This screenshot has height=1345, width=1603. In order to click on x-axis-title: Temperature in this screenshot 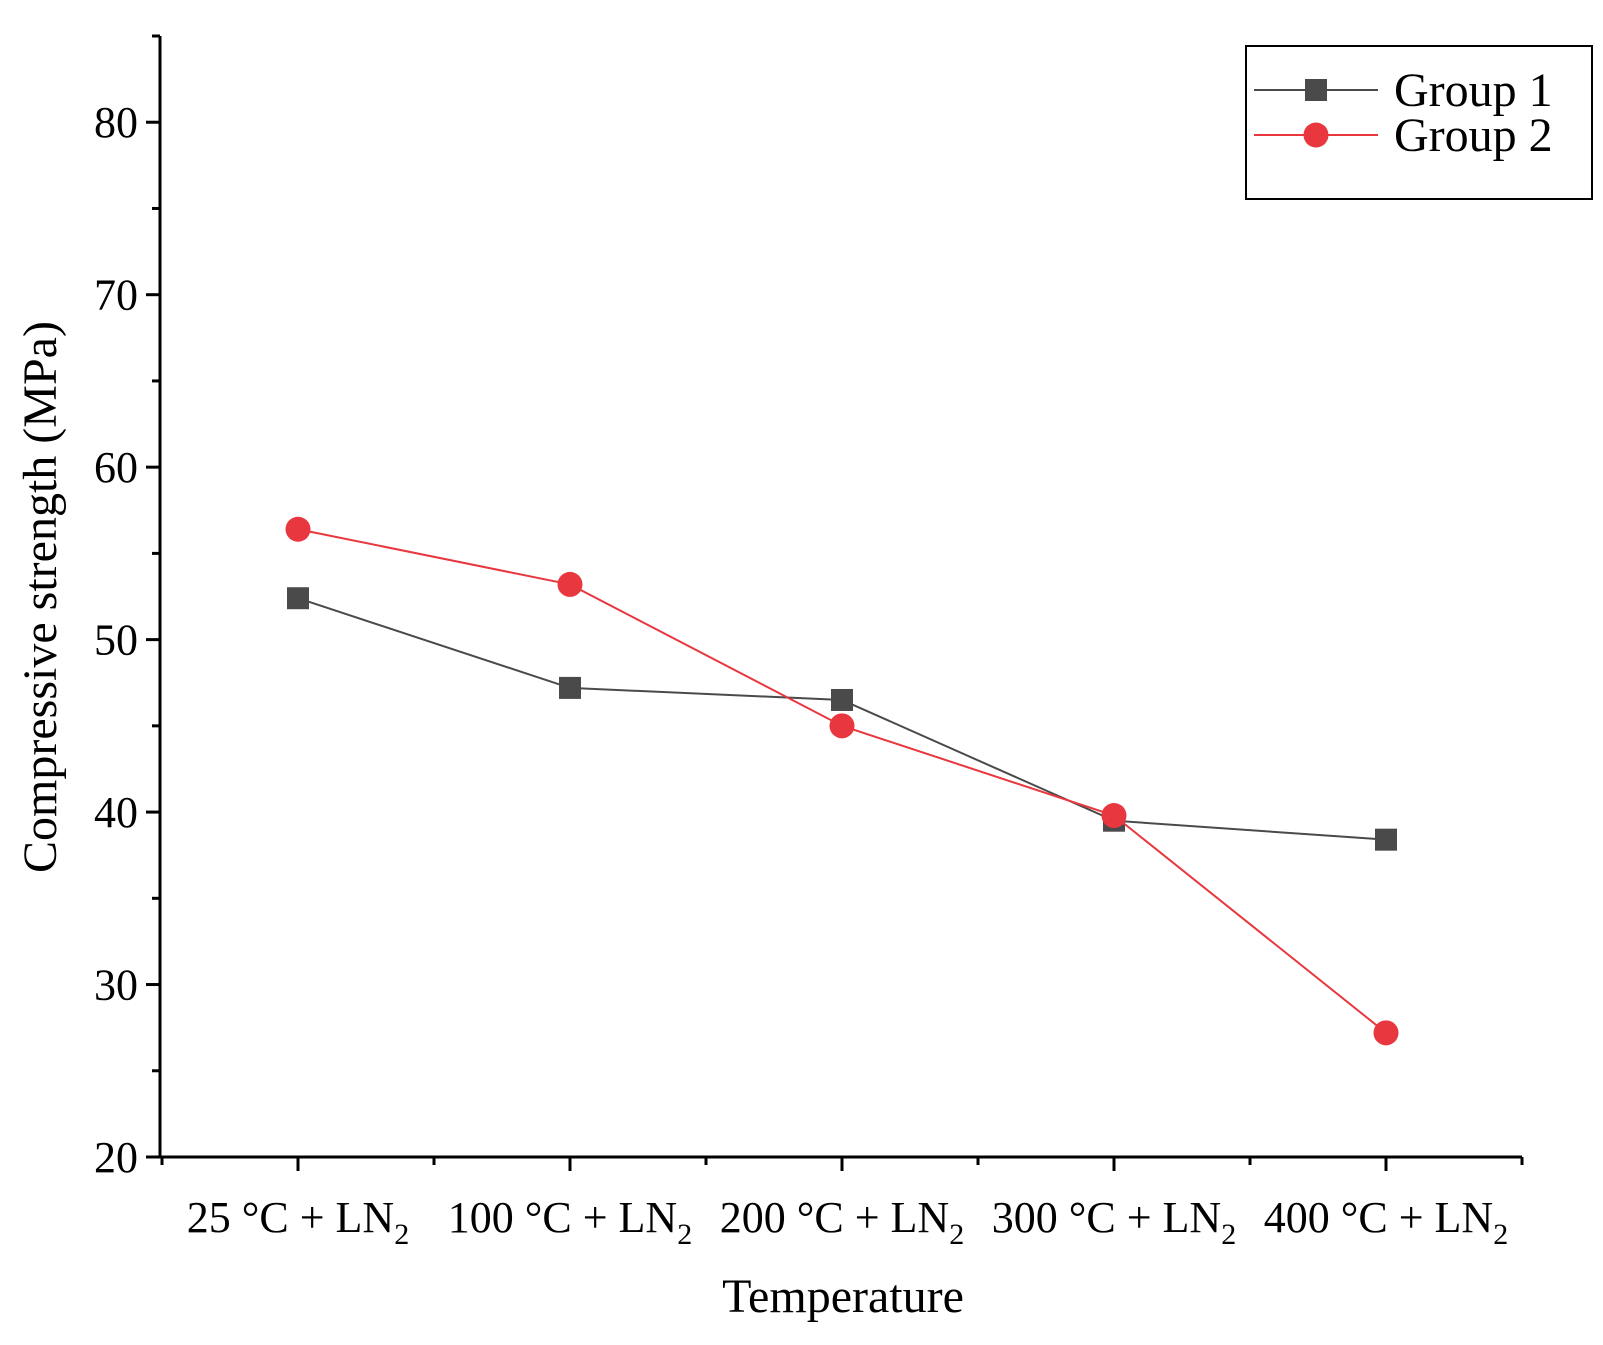, I will do `click(843, 1296)`.